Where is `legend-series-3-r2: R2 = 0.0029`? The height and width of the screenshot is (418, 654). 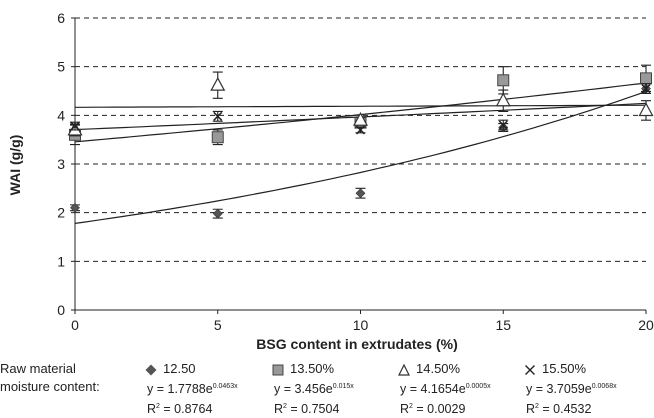 legend-series-3-r2: R2 = 0.0029 is located at coordinates (433, 409).